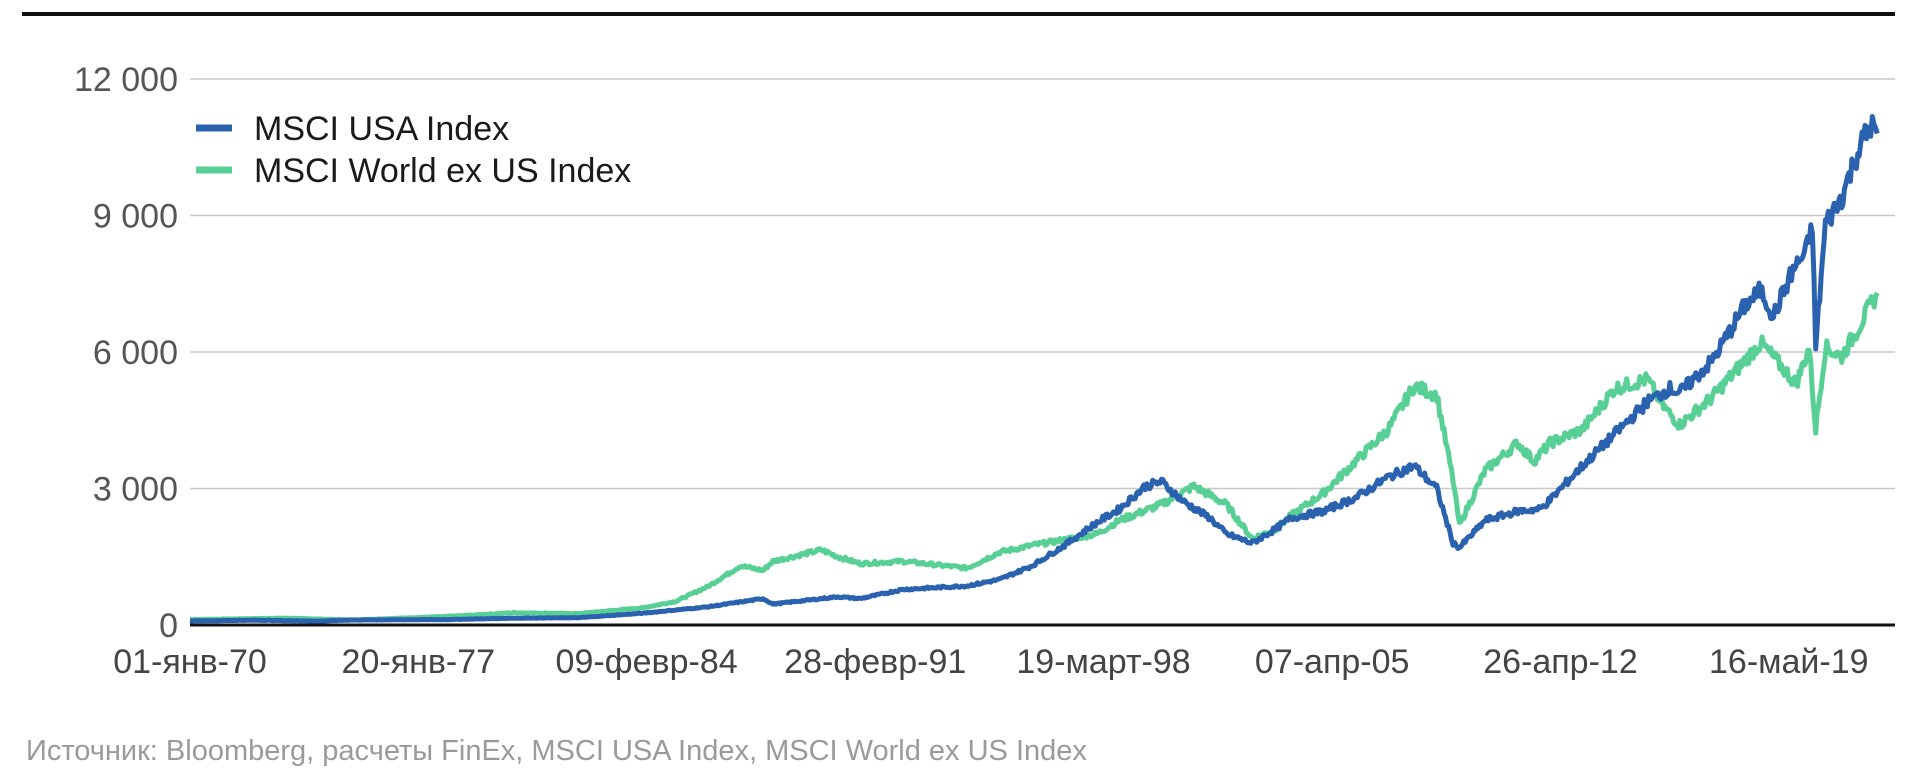 This screenshot has height=776, width=1918. What do you see at coordinates (190, 662) in the screenshot?
I see `x-tick-label: 01-янв-70` at bounding box center [190, 662].